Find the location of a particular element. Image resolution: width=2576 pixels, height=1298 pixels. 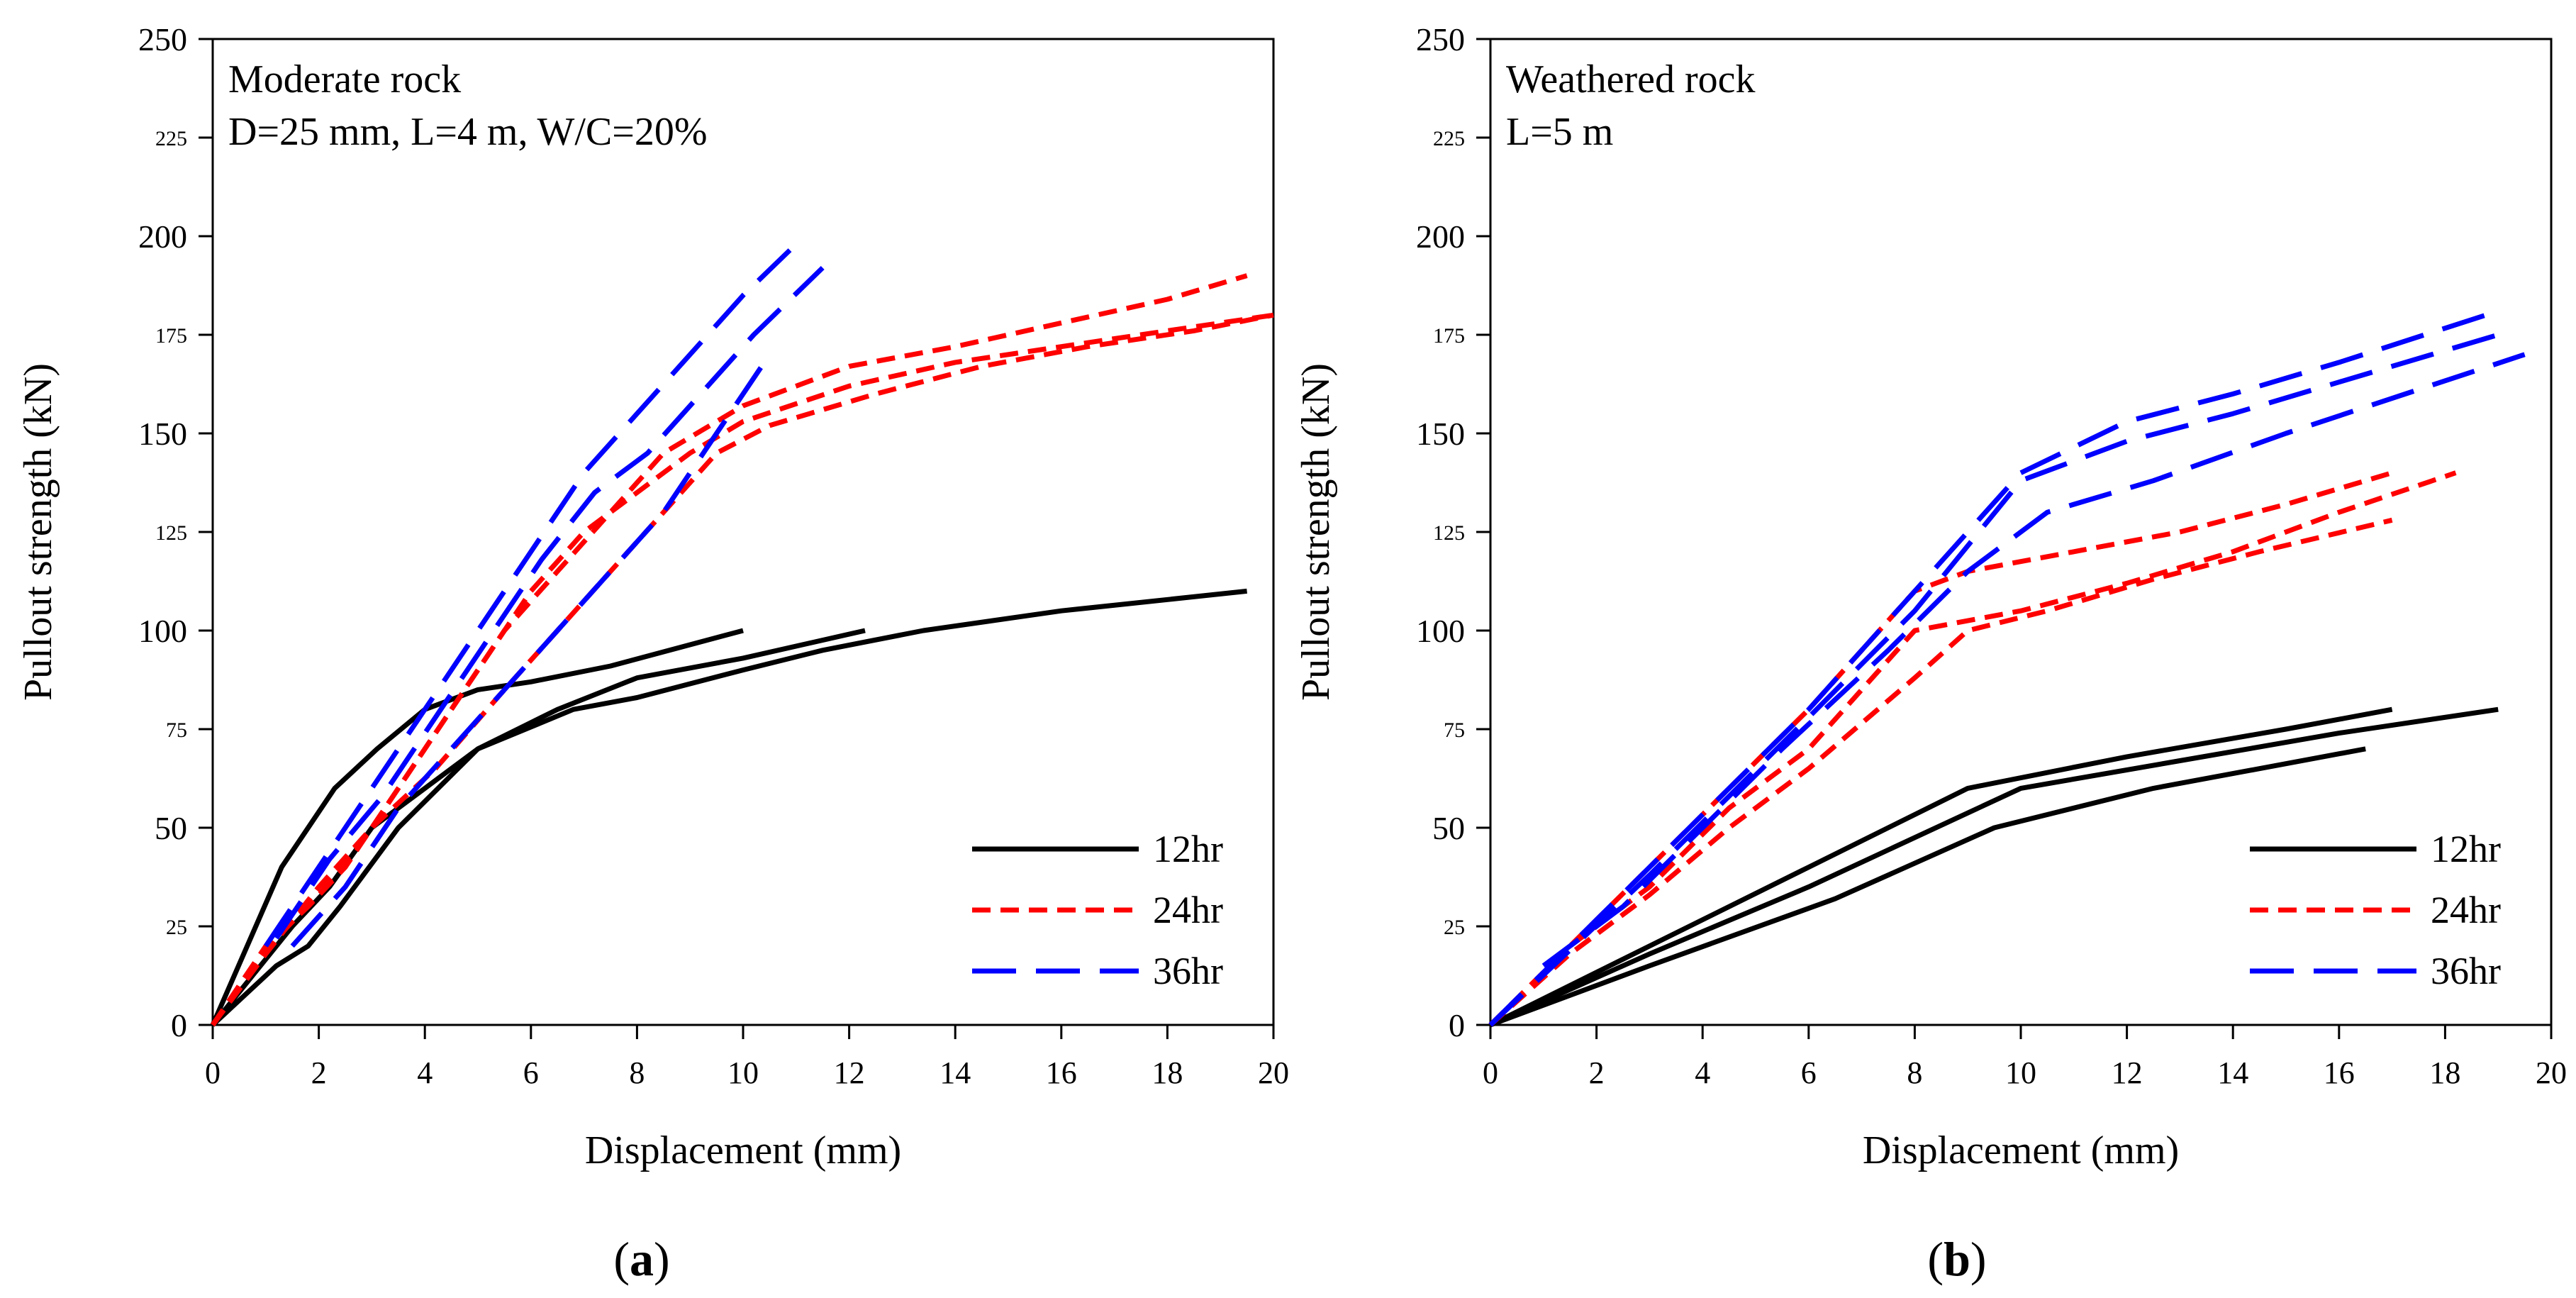

panel-annotation: L=5 m is located at coordinates (1559, 132).